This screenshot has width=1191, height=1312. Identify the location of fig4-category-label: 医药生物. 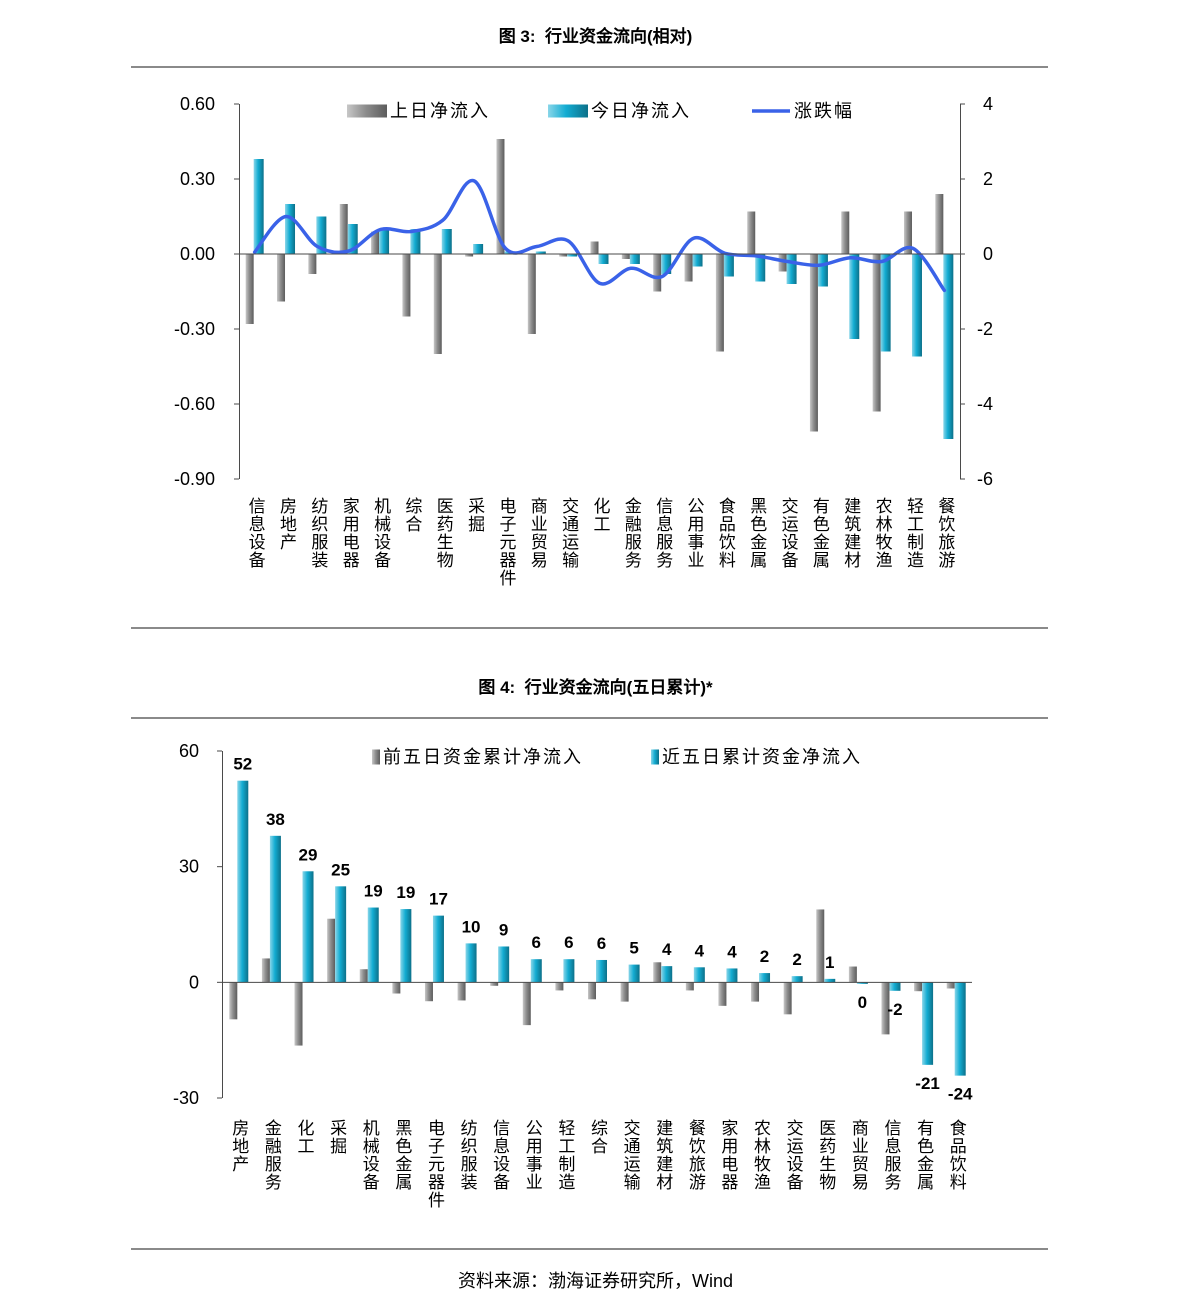
(826, 1155).